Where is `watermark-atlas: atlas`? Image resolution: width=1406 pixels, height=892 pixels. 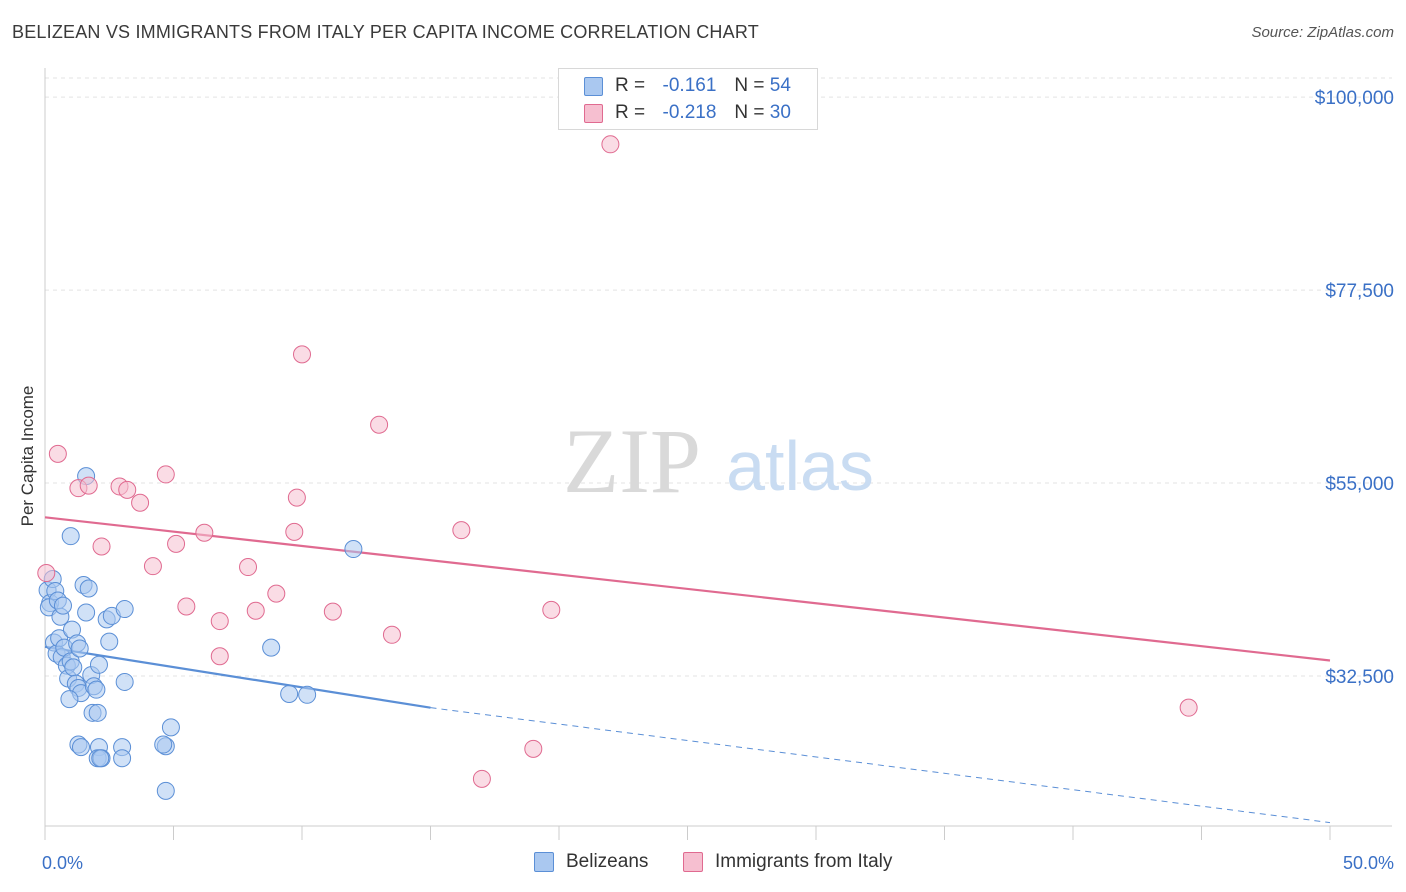 watermark-atlas: atlas is located at coordinates (800, 466).